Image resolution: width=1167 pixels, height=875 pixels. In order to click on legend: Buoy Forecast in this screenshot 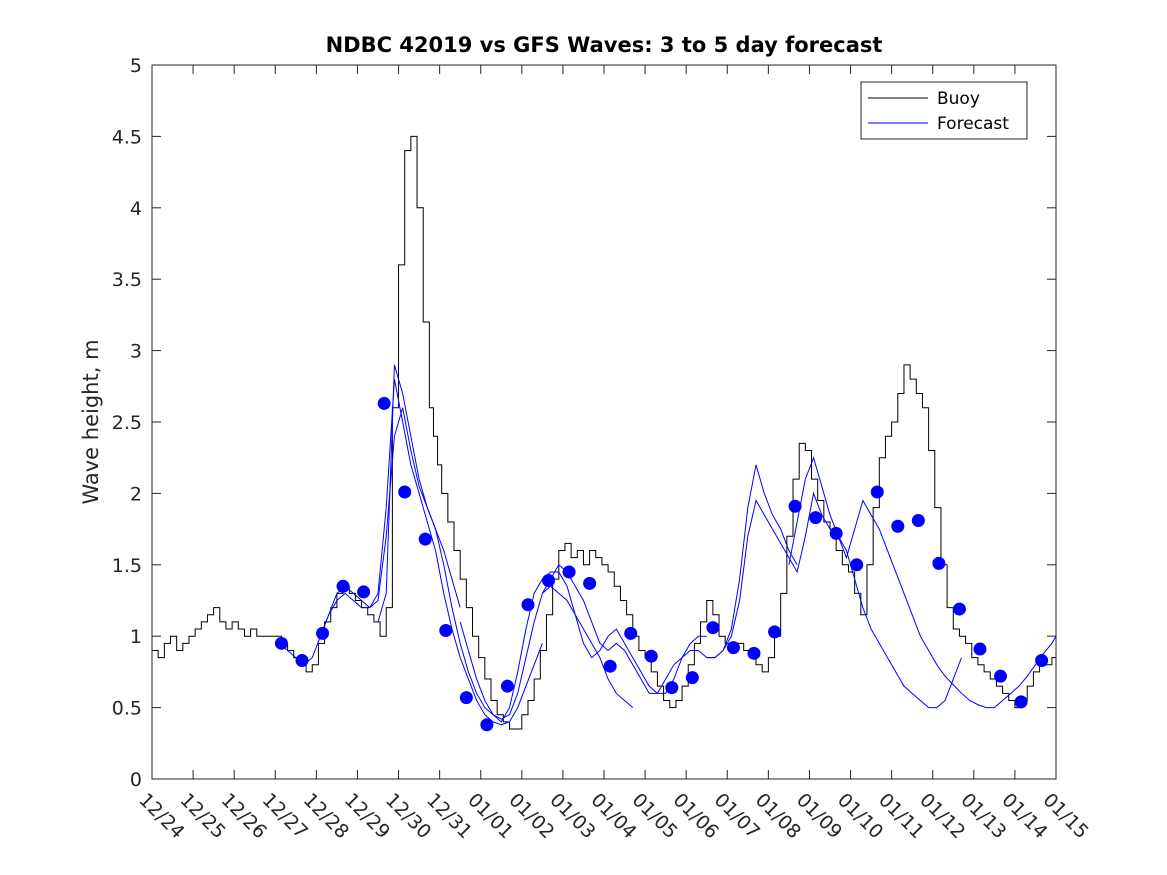, I will do `click(944, 110)`.